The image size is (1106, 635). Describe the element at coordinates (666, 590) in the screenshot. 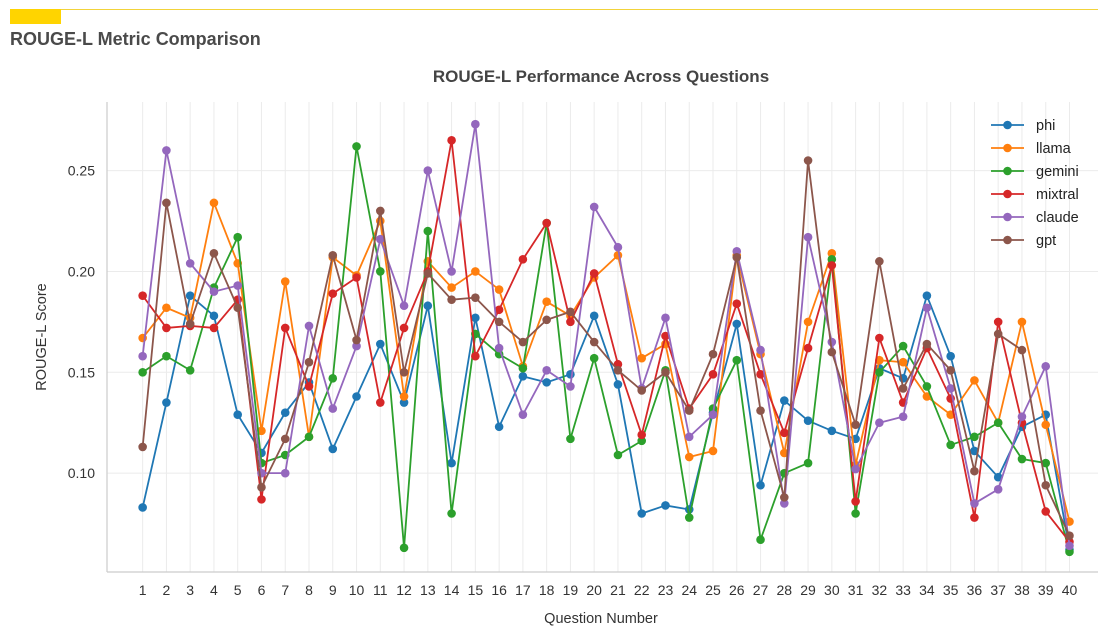

I see `x-tick-label: 23` at that location.